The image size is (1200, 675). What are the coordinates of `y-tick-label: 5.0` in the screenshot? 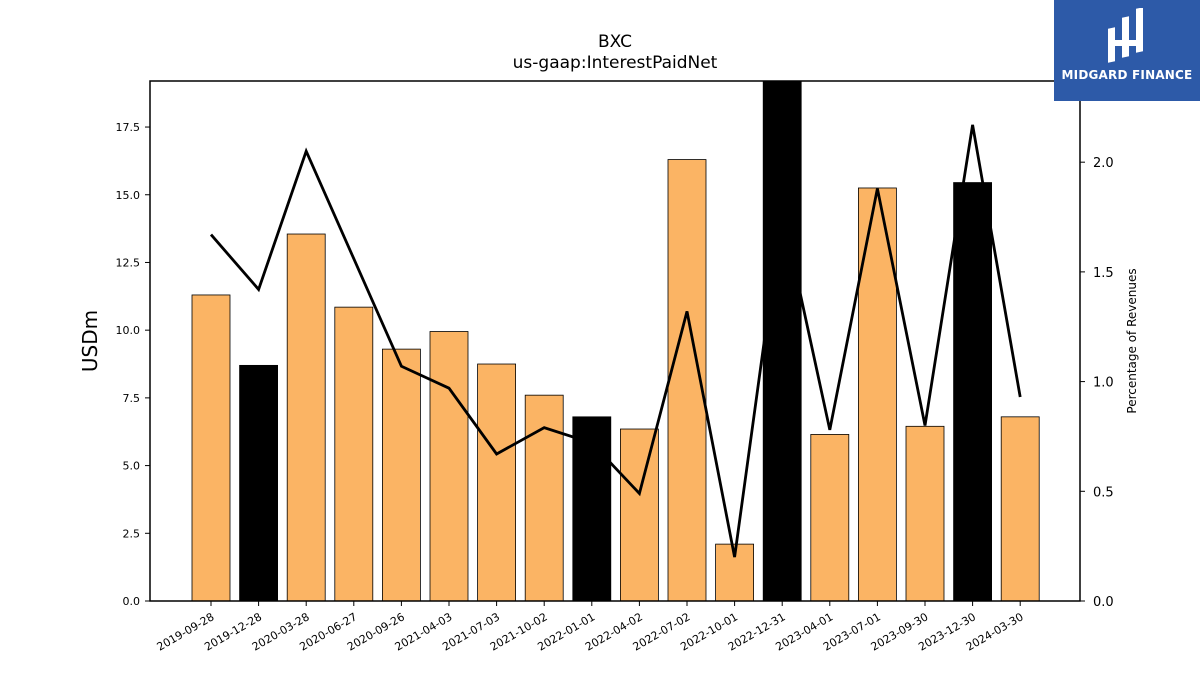 It's located at (132, 466).